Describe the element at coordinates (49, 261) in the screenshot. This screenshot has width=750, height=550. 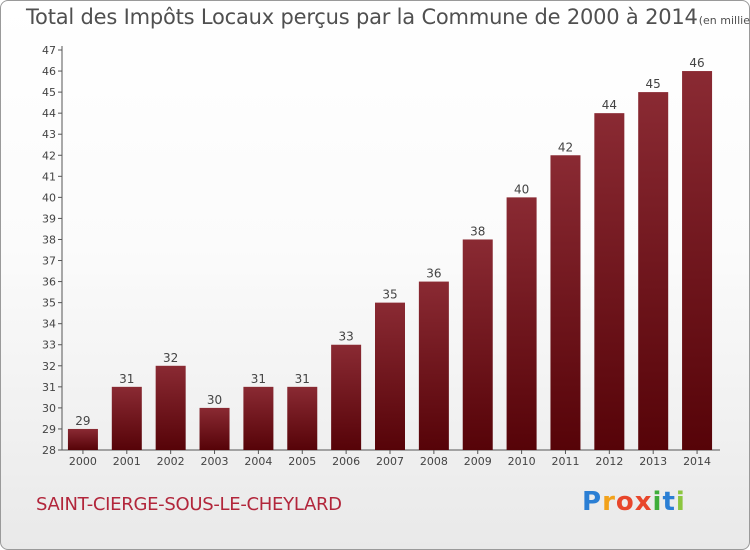
I see `y-tick-label: 37` at that location.